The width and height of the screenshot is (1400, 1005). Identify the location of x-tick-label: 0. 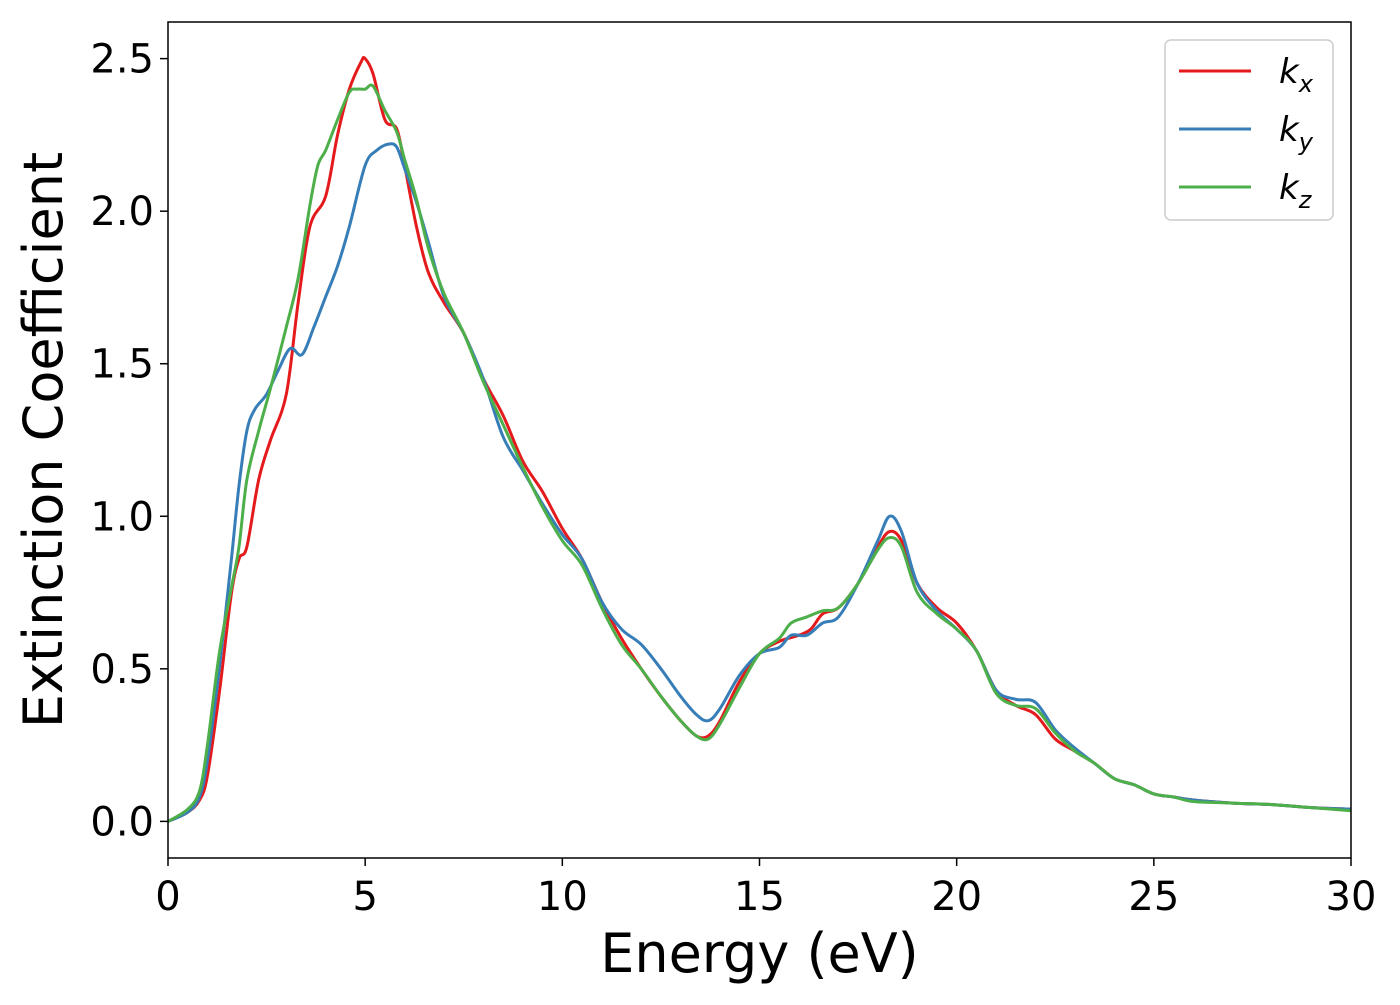
(167, 897).